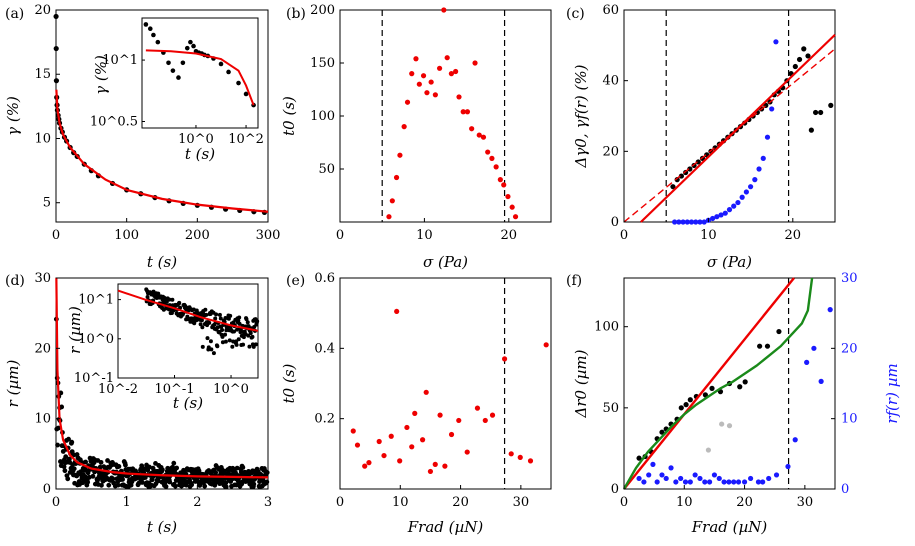 The image size is (915, 546). Describe the element at coordinates (200, 73) in the screenshot. I see `inset-plot-area` at that location.